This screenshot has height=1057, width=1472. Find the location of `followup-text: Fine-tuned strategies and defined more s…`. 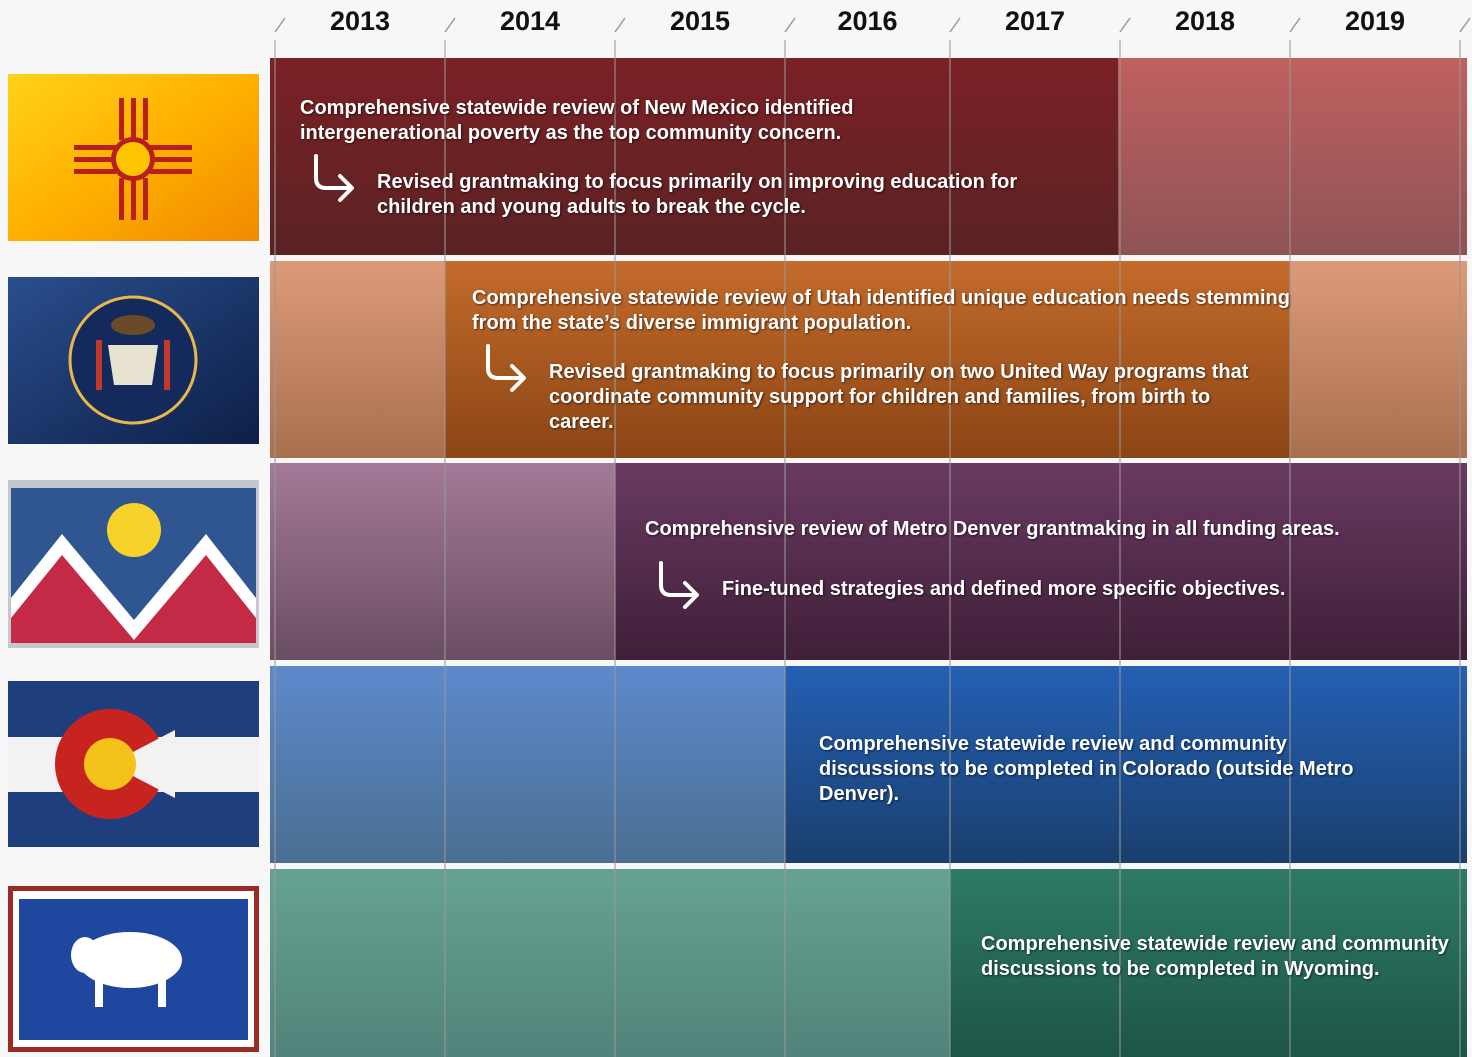

followup-text: Fine-tuned strategies and defined more s… is located at coordinates (1004, 589).